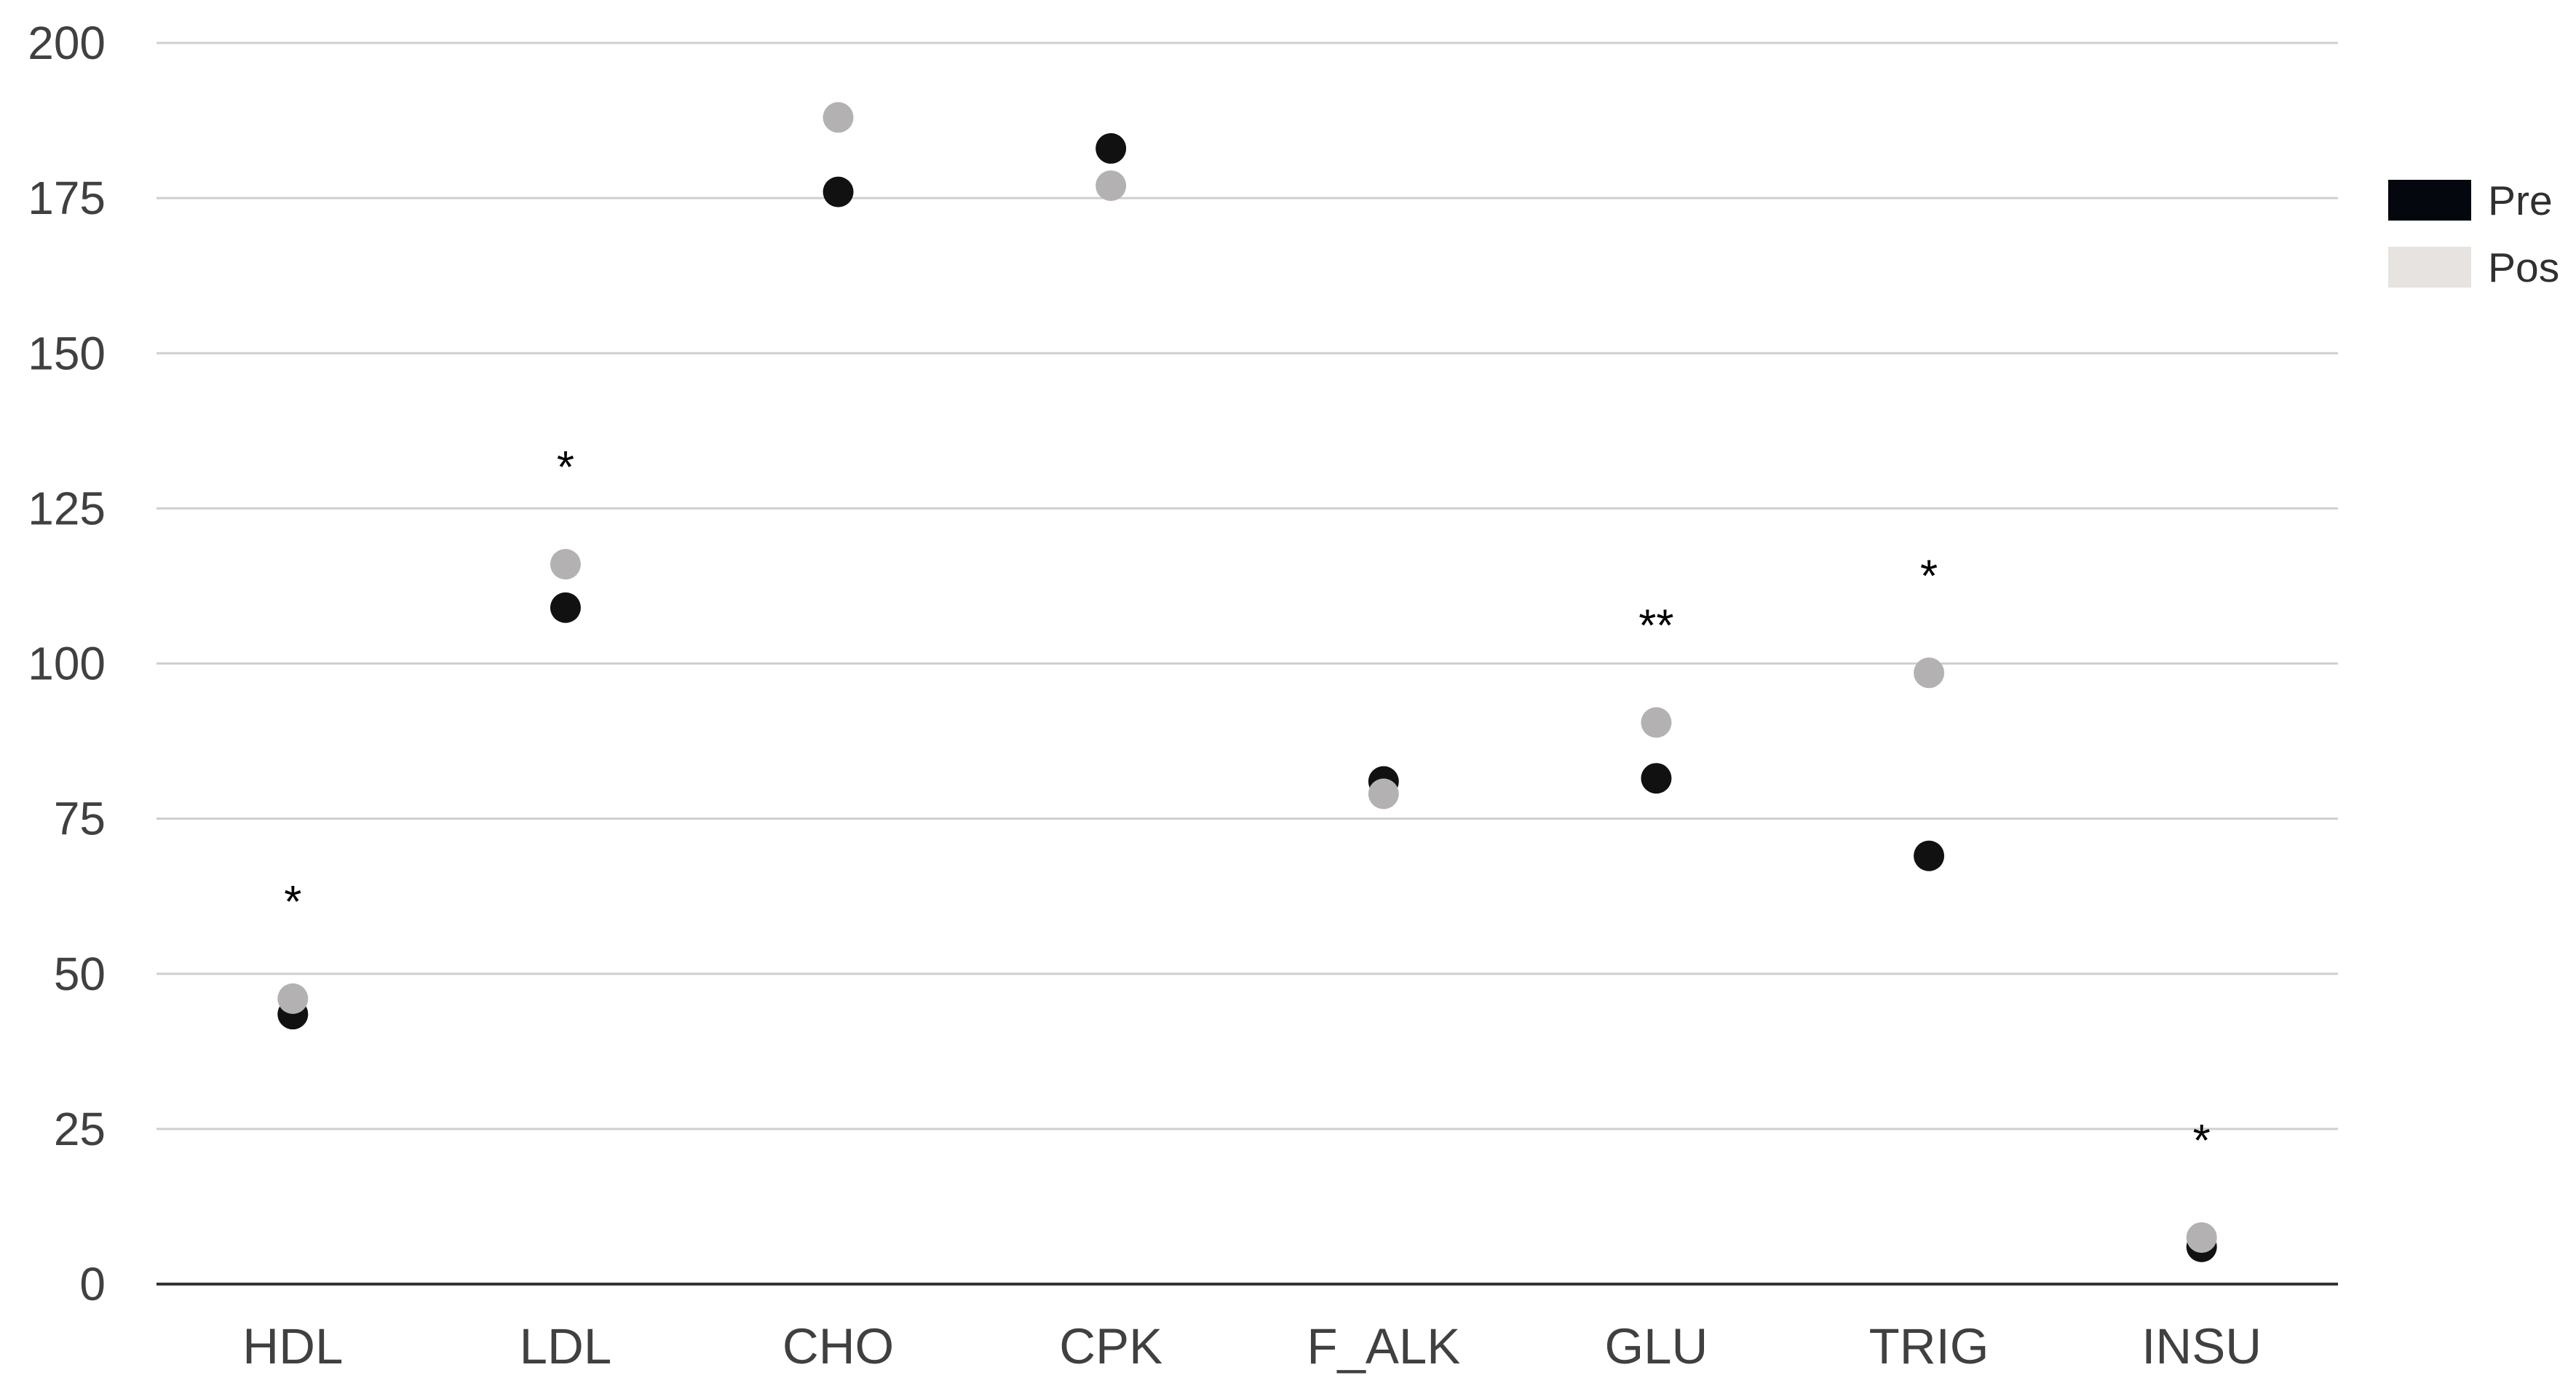 This screenshot has width=2576, height=1386. What do you see at coordinates (2523, 268) in the screenshot?
I see `legend-label-pos: Pos` at bounding box center [2523, 268].